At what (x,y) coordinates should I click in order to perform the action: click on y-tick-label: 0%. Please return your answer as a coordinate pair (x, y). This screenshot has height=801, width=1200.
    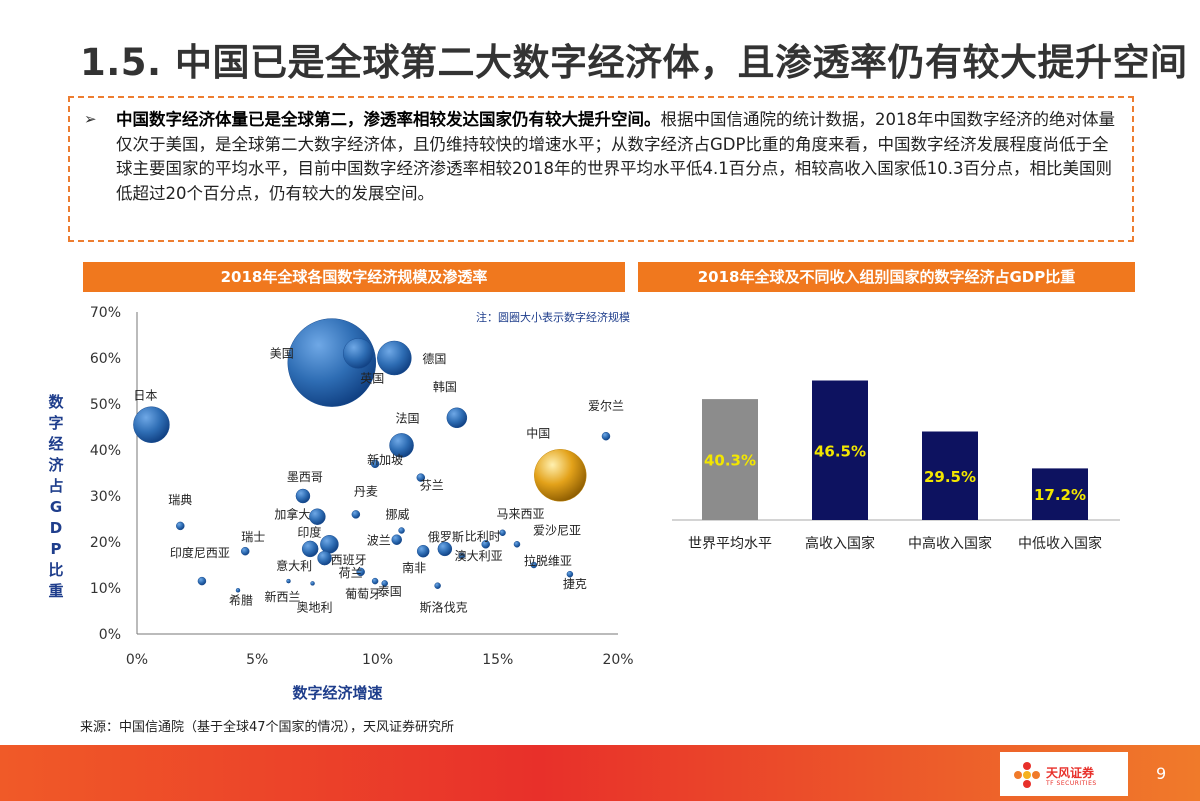
    Looking at the image, I should click on (110, 635).